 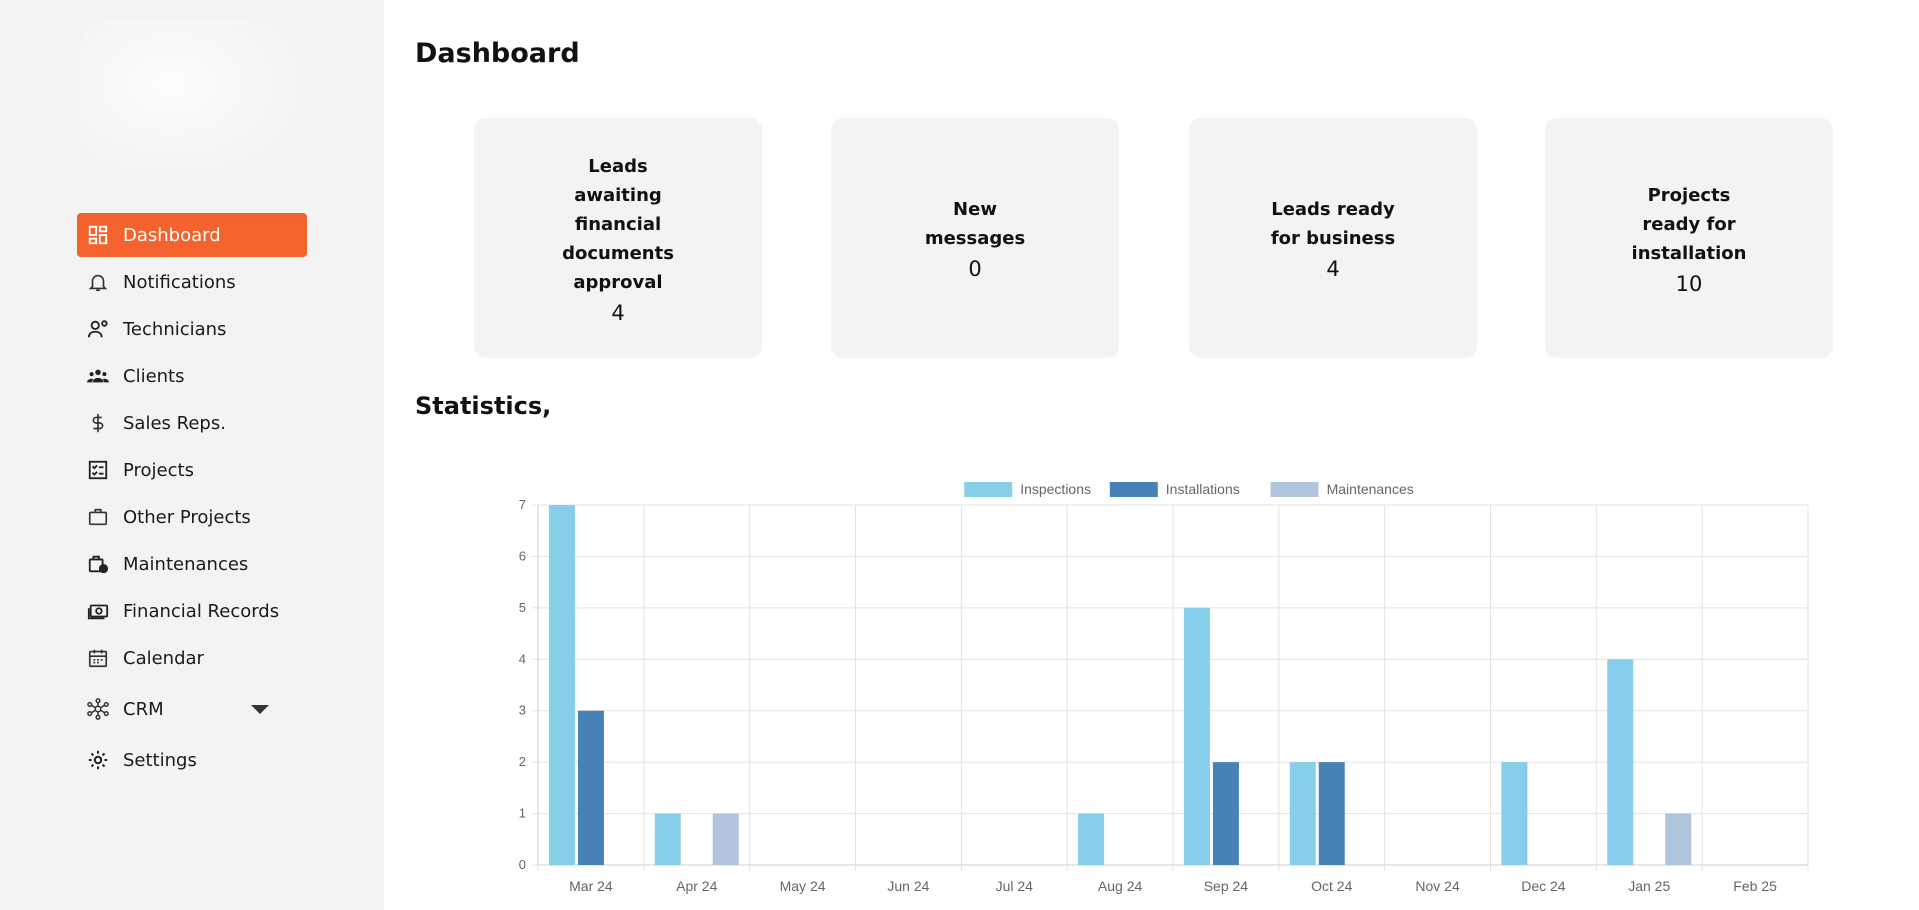 What do you see at coordinates (522, 864) in the screenshot?
I see `y-tick-label: 0` at bounding box center [522, 864].